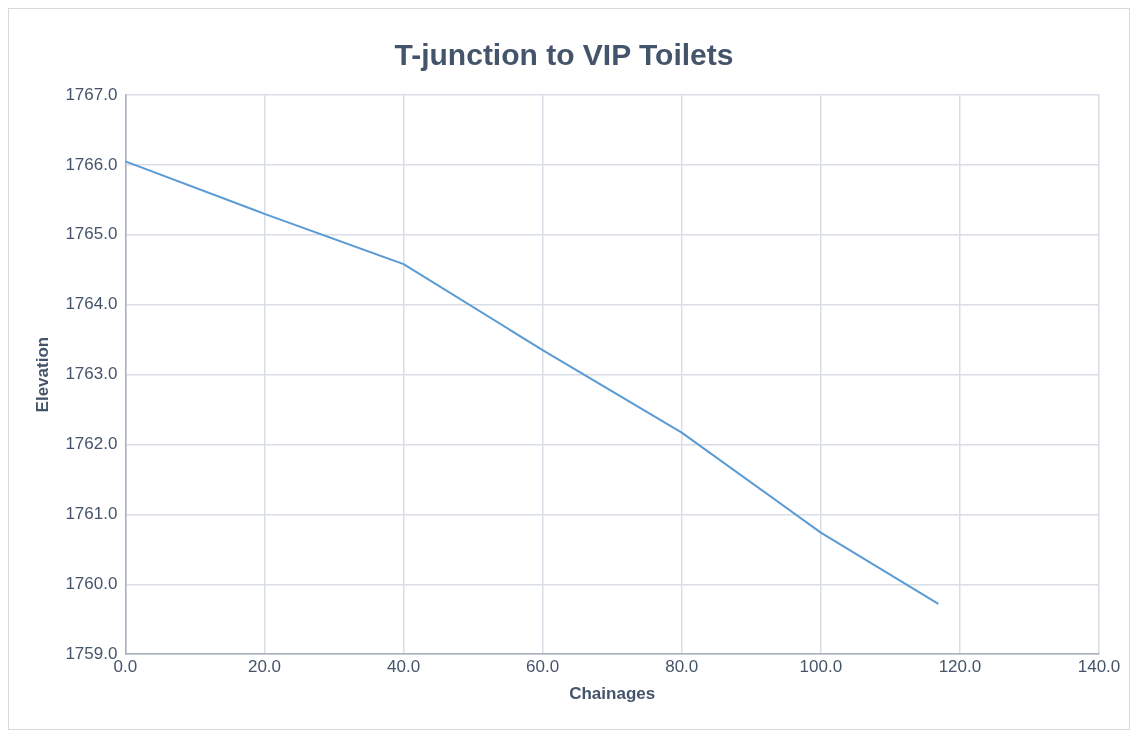 Image resolution: width=1137 pixels, height=744 pixels. What do you see at coordinates (91, 514) in the screenshot?
I see `y-tick-label: 1761.0` at bounding box center [91, 514].